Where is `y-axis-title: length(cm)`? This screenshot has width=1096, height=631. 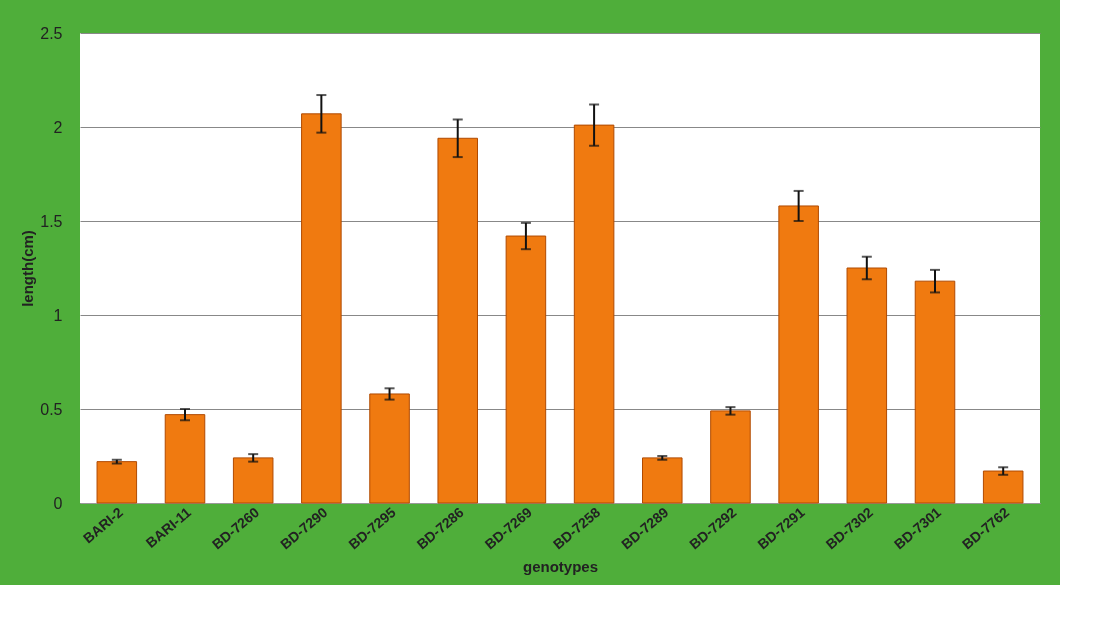
y-axis-title: length(cm) is located at coordinates (28, 268).